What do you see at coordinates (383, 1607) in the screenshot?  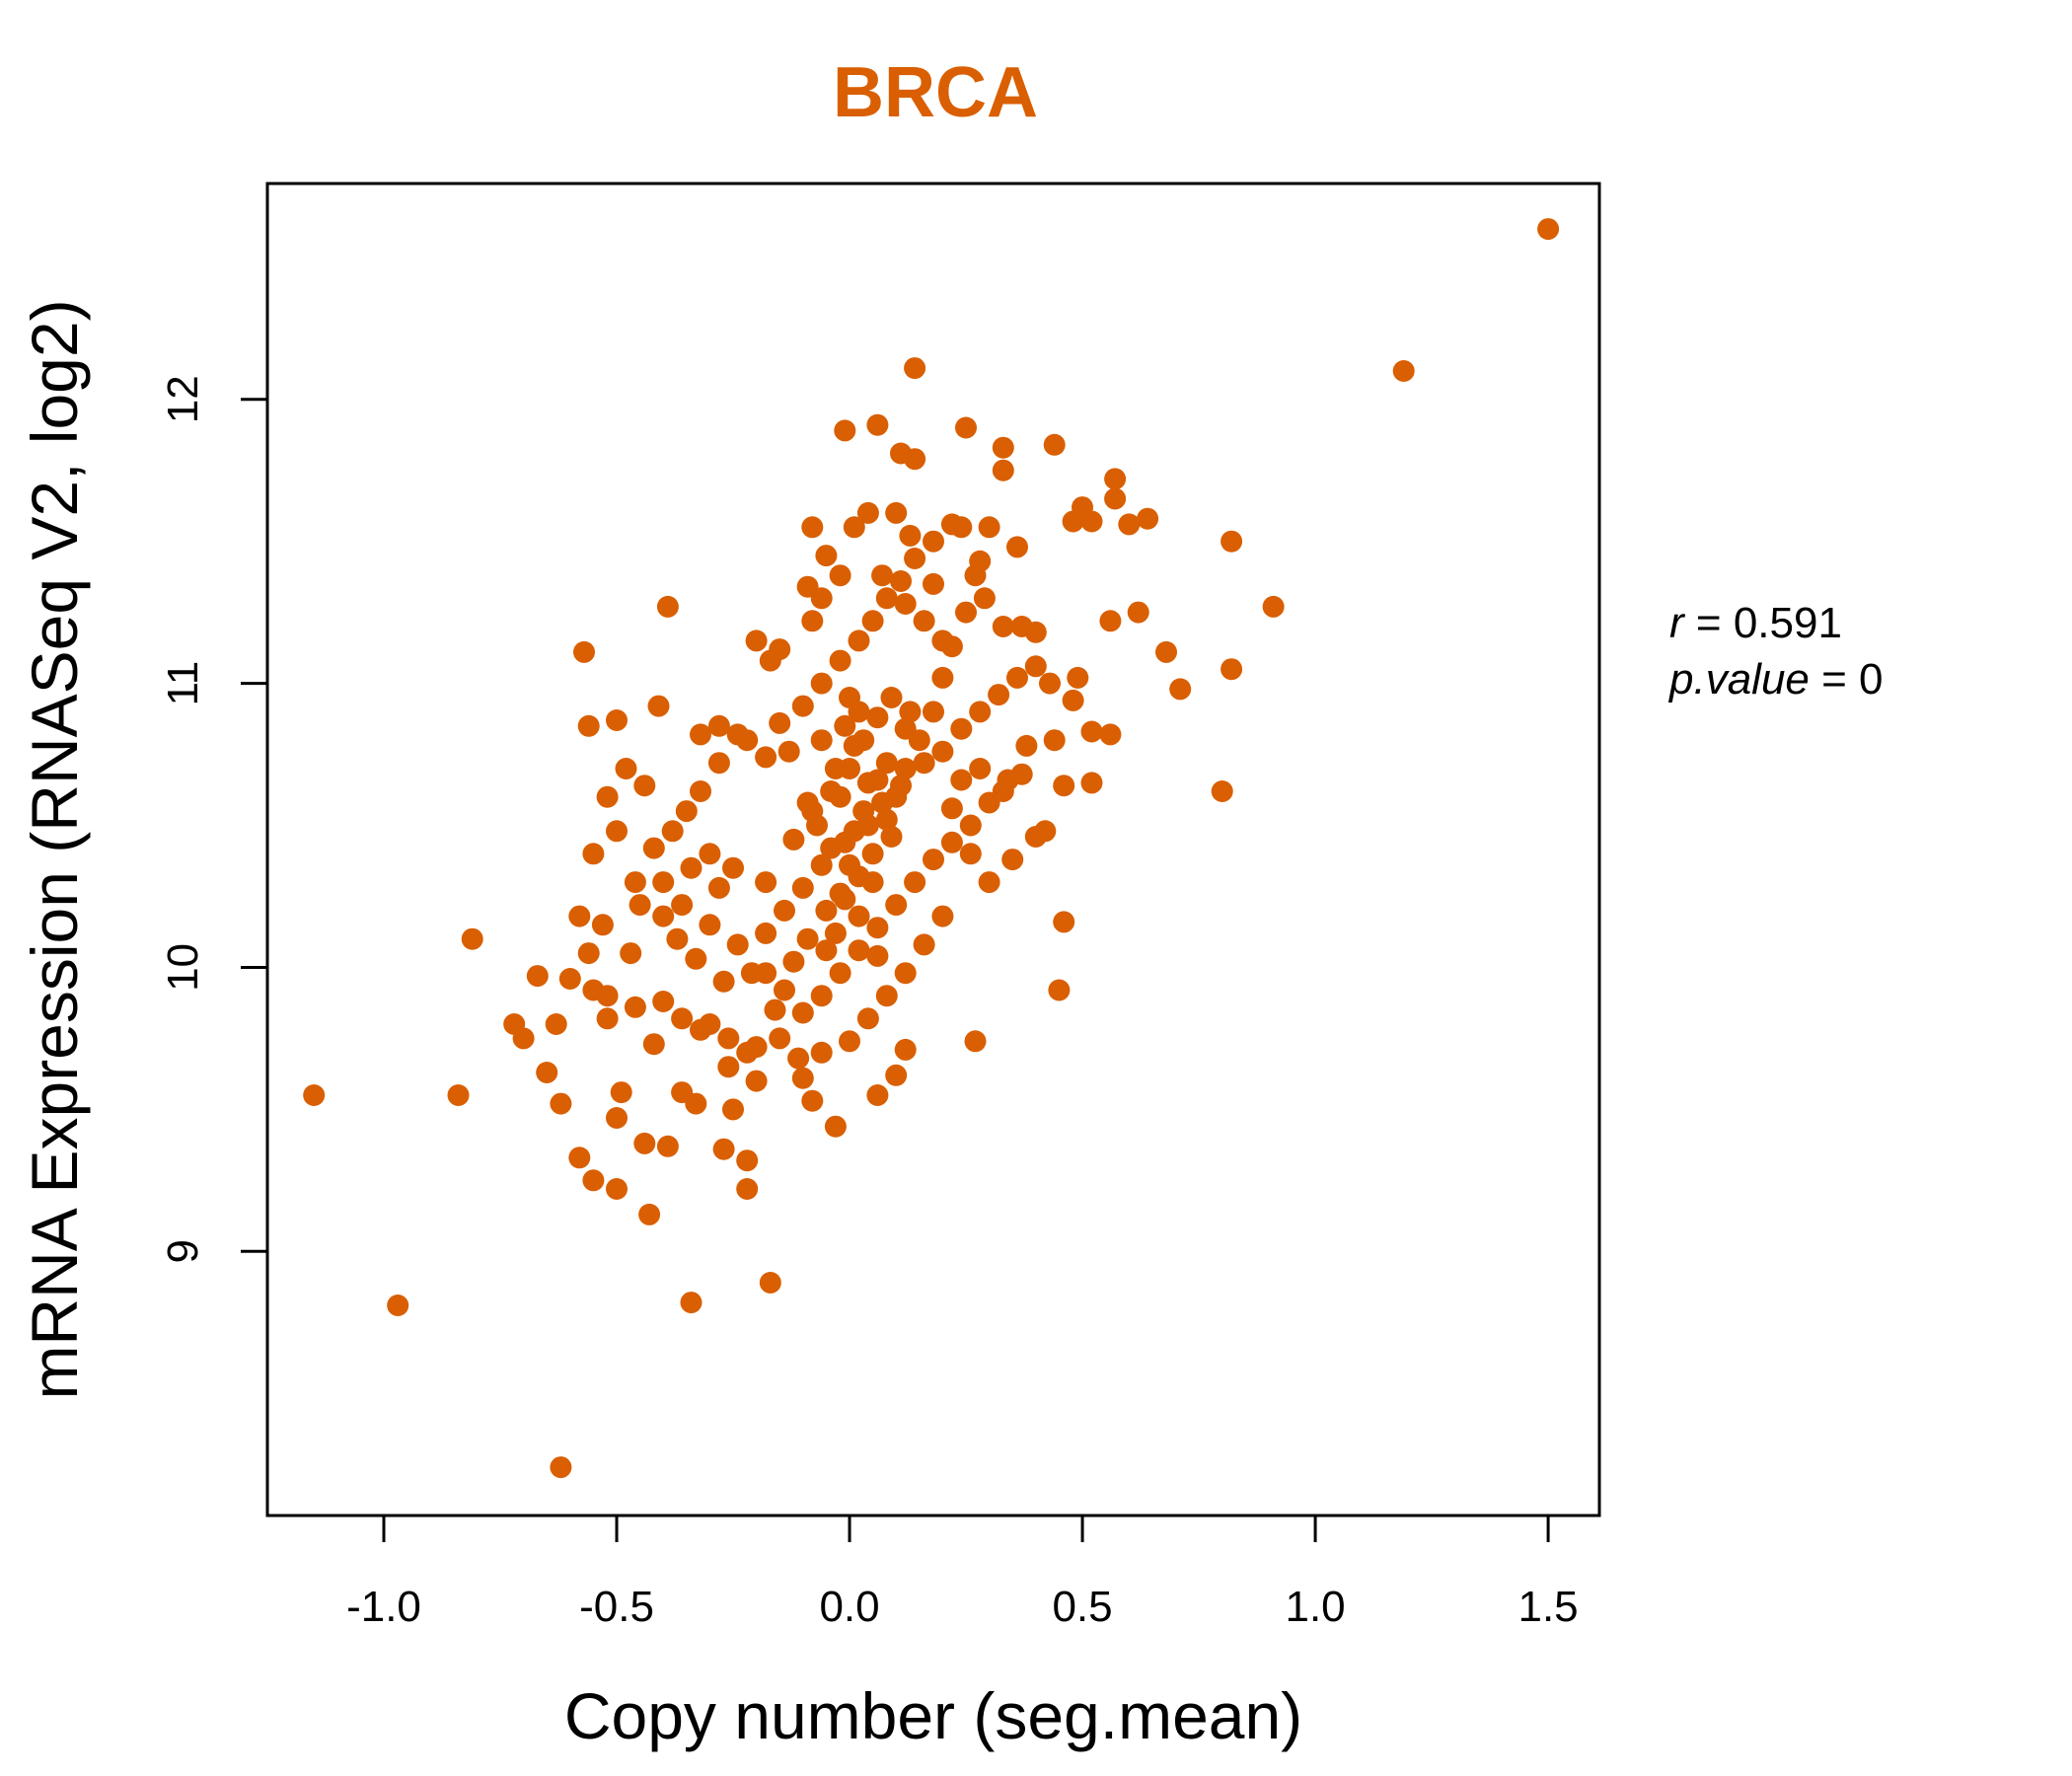 I see `x-tick-label: -1.0` at bounding box center [383, 1607].